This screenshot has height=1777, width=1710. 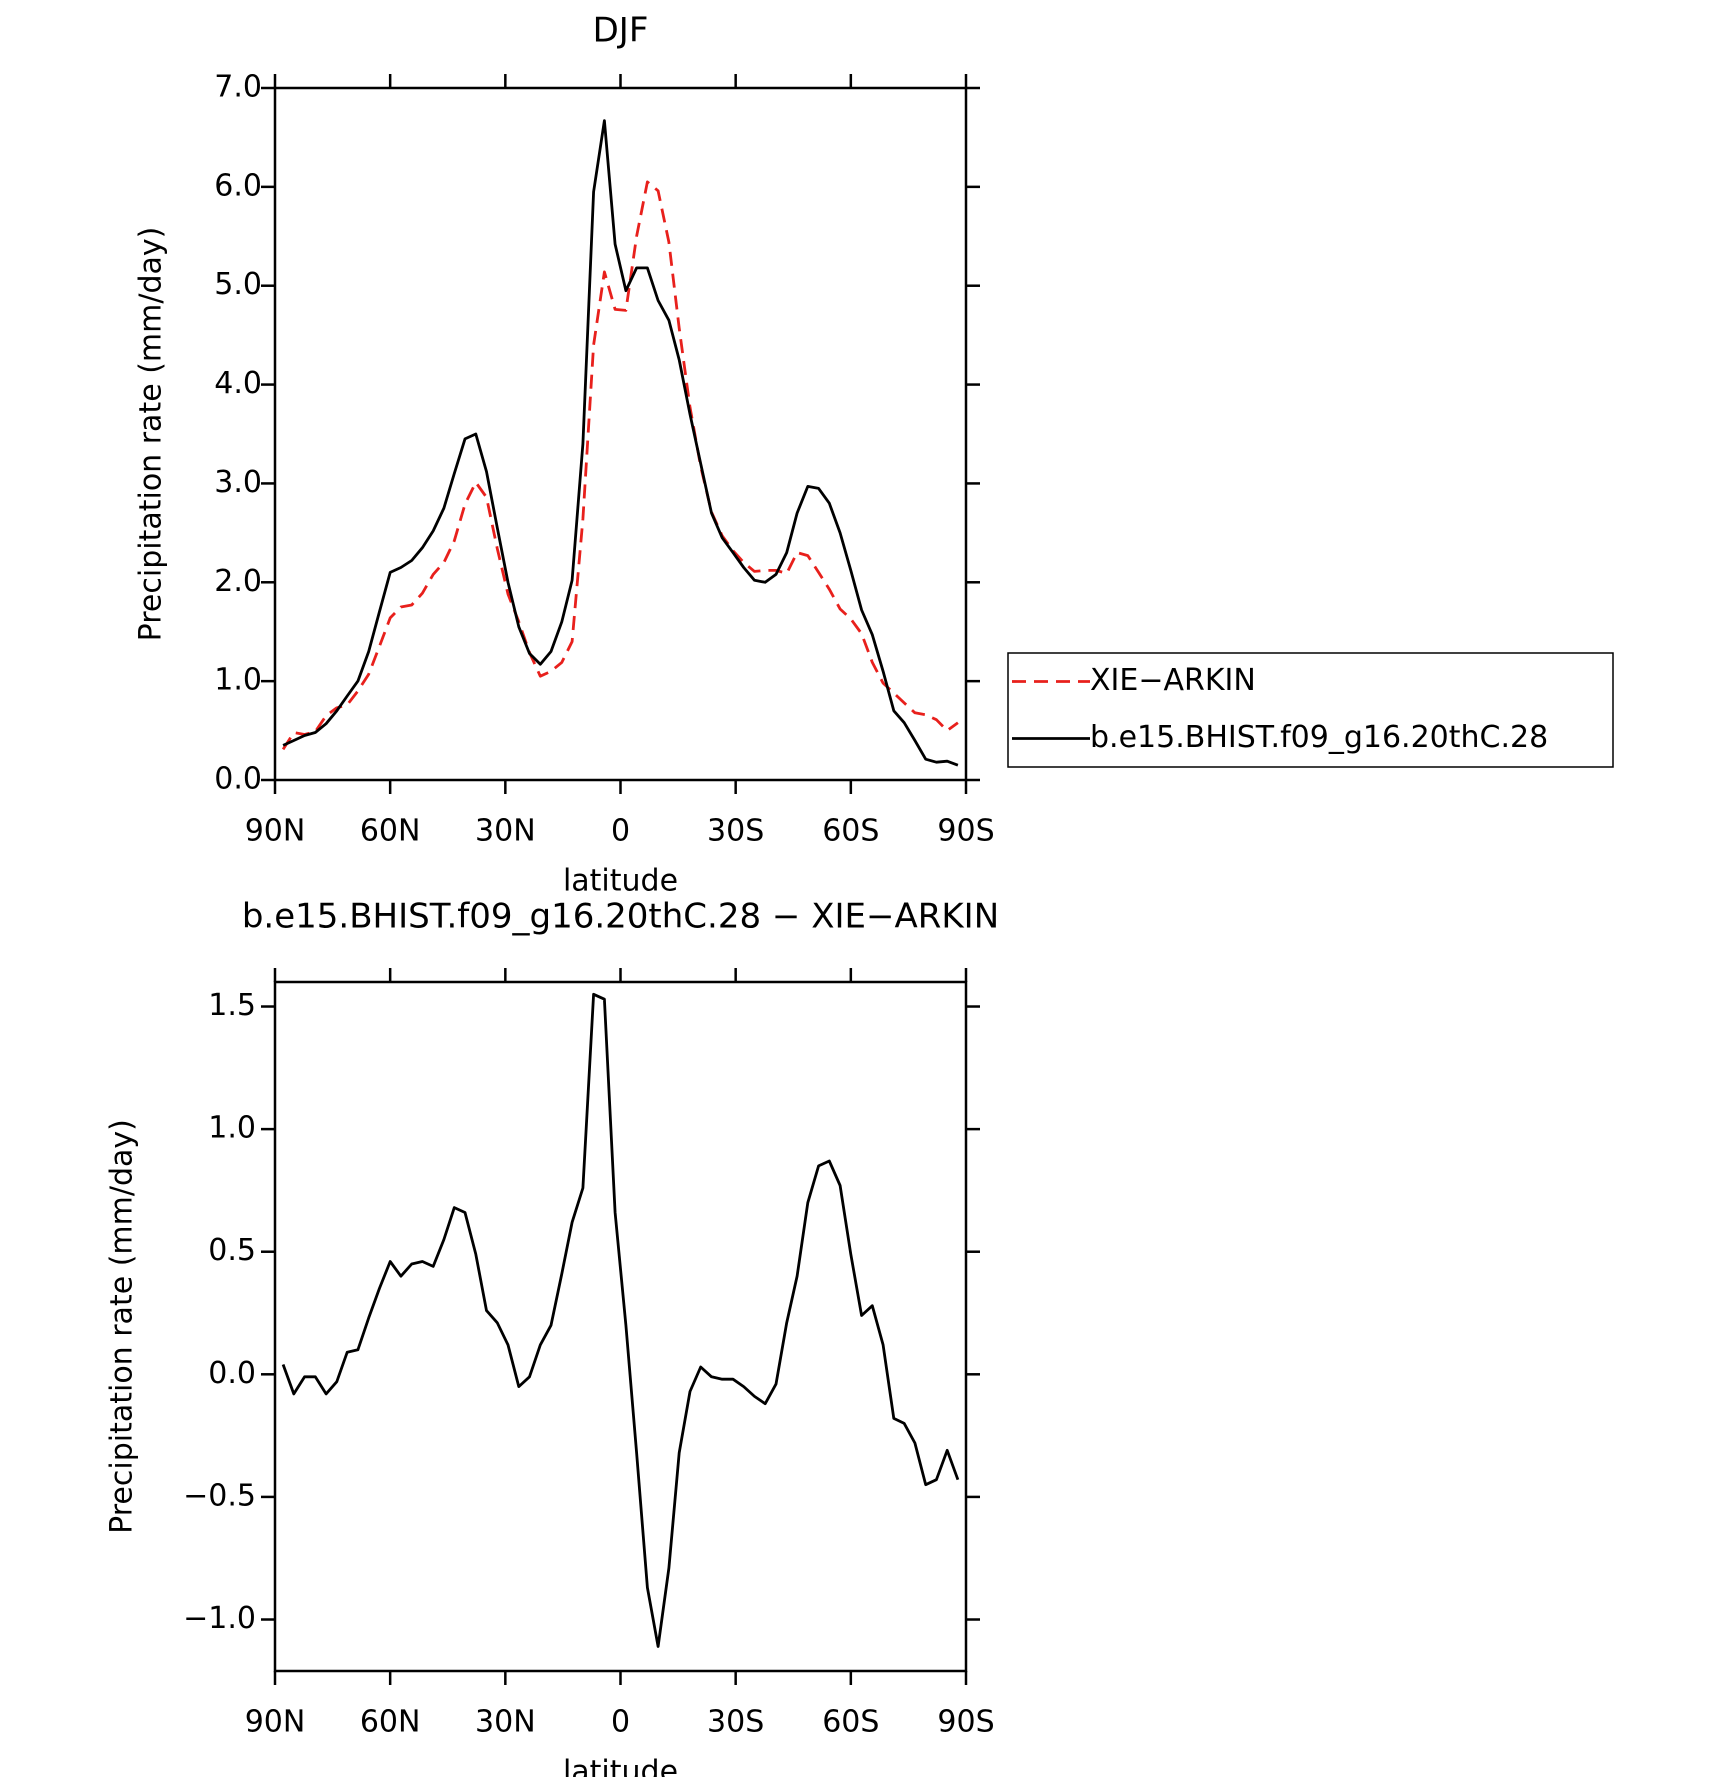 I want to click on y-tick-label: 0.5, so click(x=232, y=1250).